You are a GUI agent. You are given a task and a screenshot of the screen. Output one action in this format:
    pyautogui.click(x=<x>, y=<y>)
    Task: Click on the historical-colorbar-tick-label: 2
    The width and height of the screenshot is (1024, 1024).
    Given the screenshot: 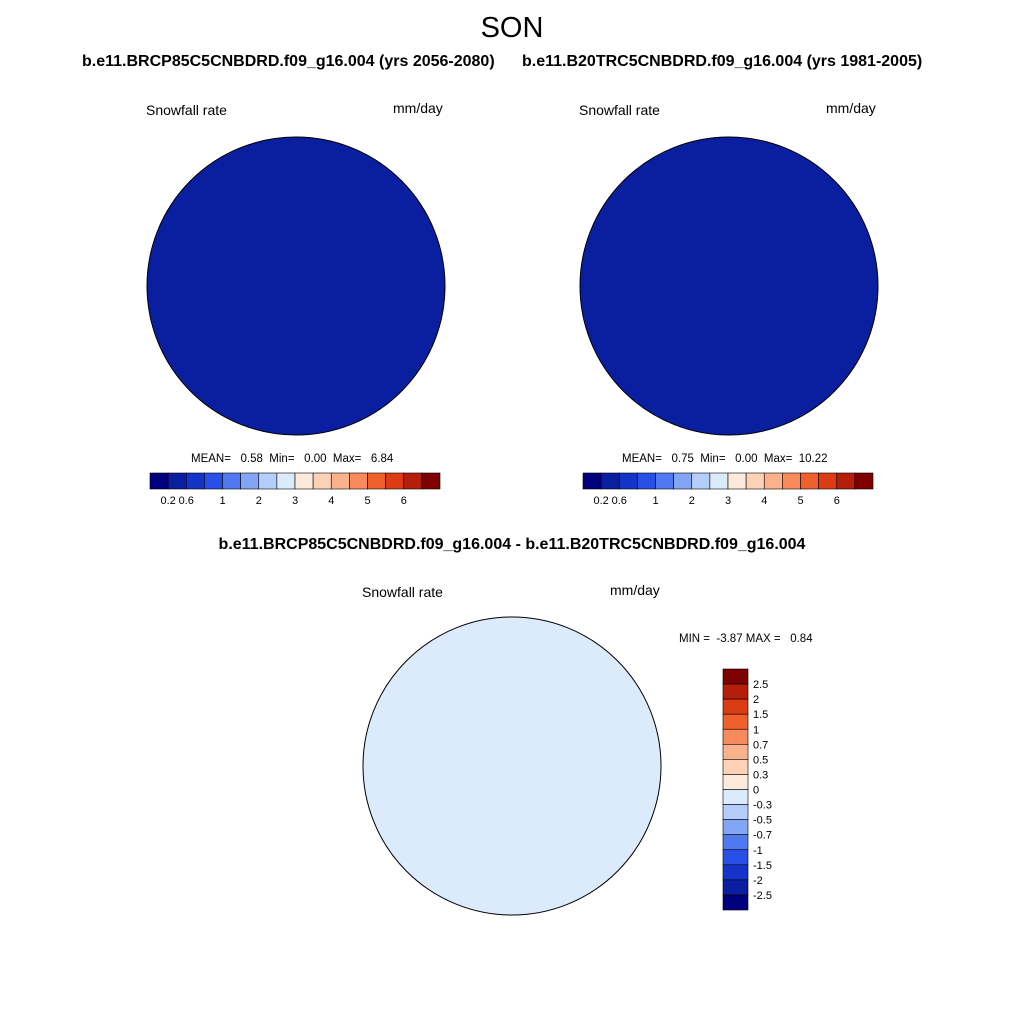 What is the action you would take?
    pyautogui.click(x=692, y=501)
    